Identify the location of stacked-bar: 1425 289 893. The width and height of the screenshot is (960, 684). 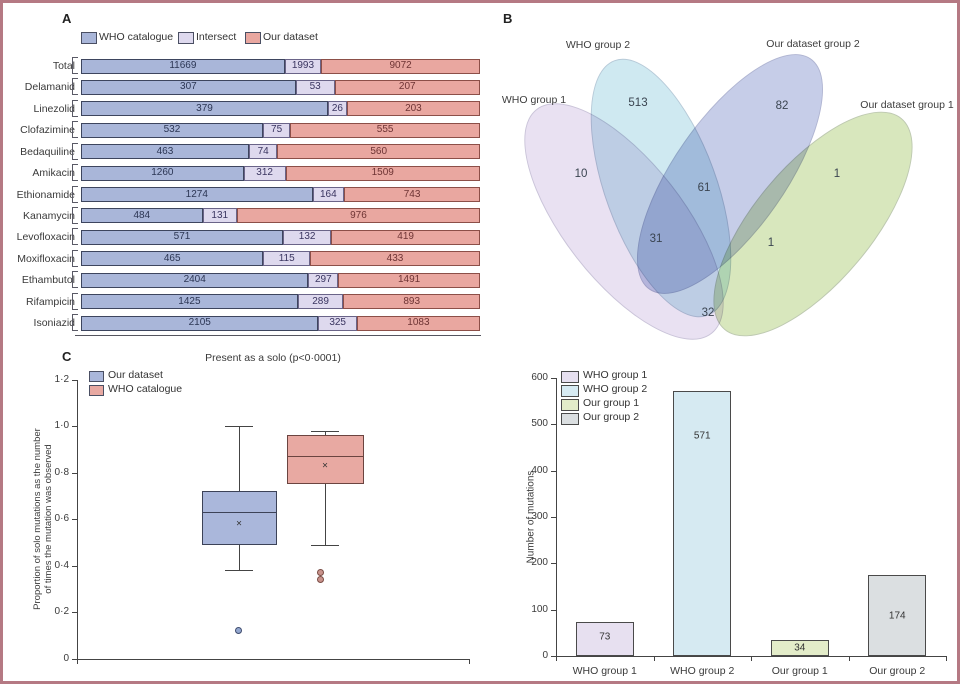
(280, 302).